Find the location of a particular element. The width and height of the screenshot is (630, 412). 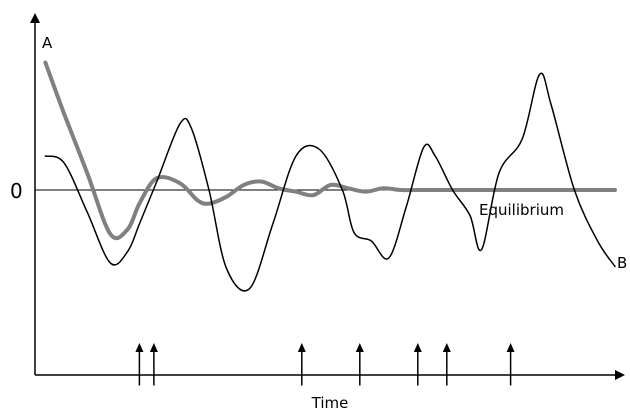

zero-label: 0 is located at coordinates (16, 191).